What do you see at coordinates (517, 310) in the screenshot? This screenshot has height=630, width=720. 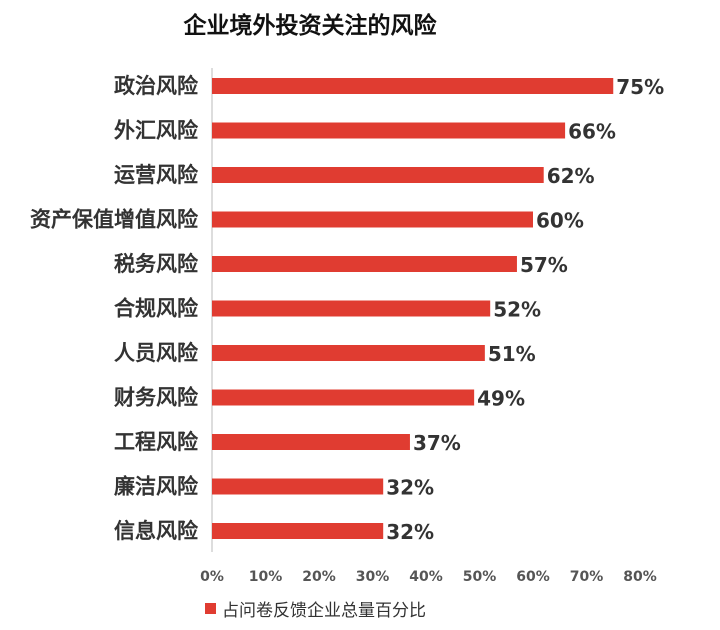 I see `value-label: 52%` at bounding box center [517, 310].